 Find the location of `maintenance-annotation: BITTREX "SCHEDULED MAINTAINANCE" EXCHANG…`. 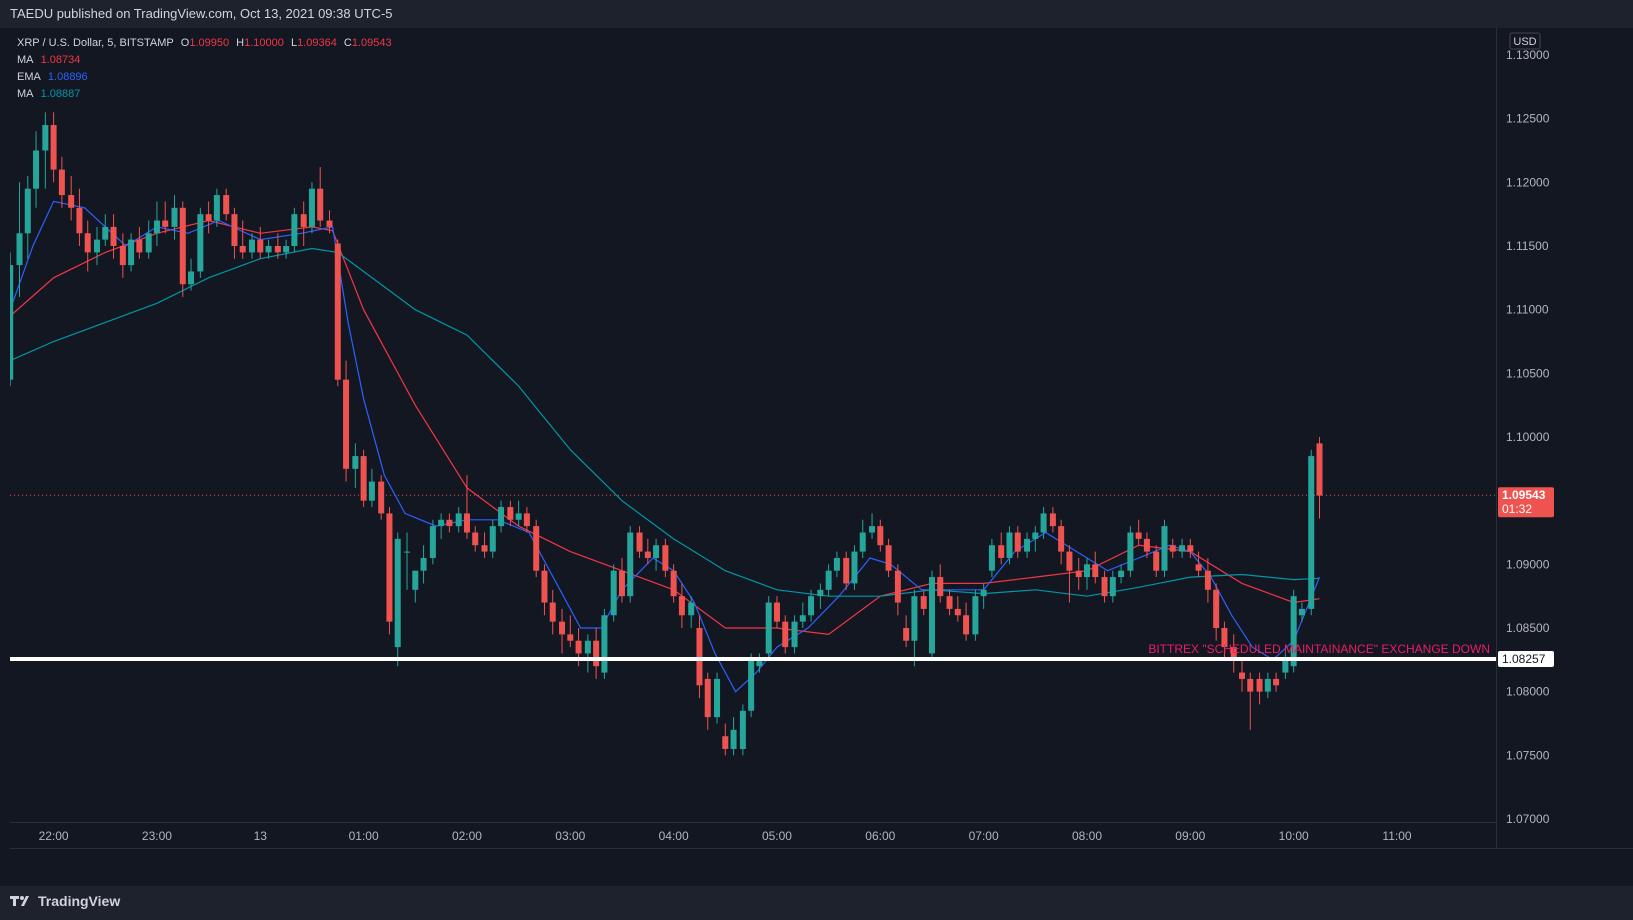

maintenance-annotation: BITTREX "SCHEDULED MAINTAINANCE" EXCHANG… is located at coordinates (1319, 649).